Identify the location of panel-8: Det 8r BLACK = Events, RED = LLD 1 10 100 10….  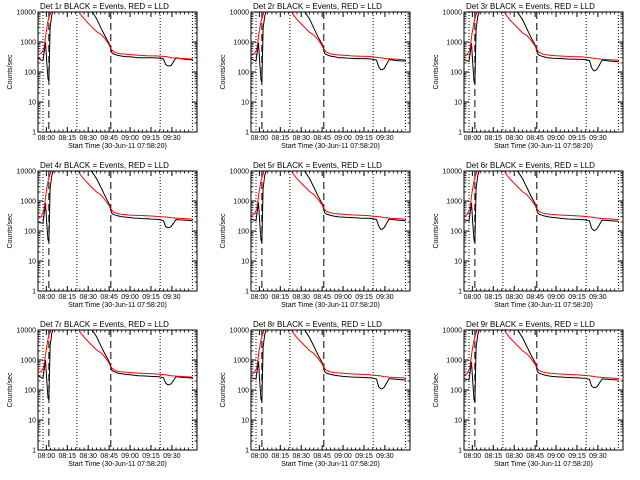
(315, 394).